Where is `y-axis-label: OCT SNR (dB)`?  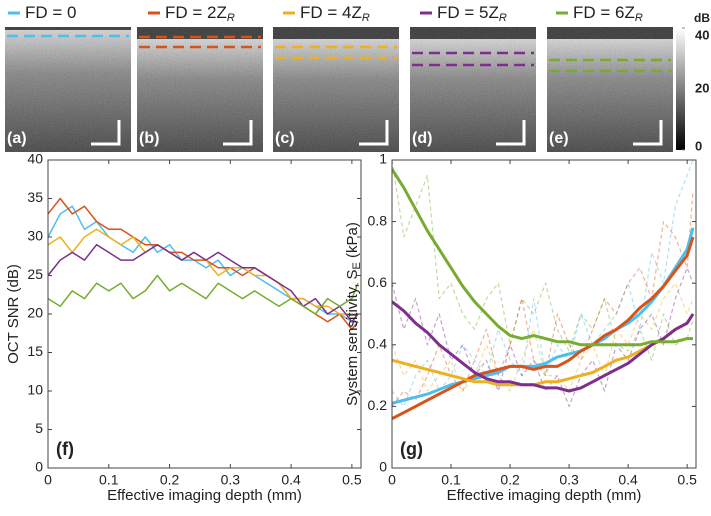 y-axis-label: OCT SNR (dB) is located at coordinates (13, 314).